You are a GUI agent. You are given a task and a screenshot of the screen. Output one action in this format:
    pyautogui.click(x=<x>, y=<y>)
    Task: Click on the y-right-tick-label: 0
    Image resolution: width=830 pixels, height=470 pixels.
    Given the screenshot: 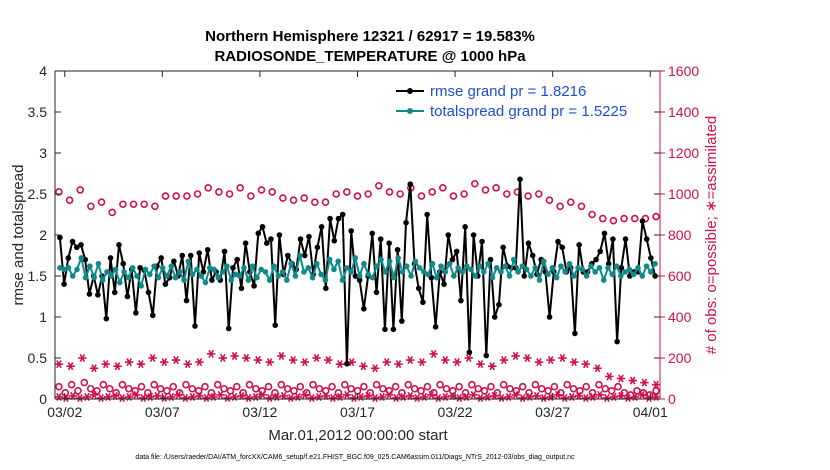 What is the action you would take?
    pyautogui.click(x=672, y=399)
    